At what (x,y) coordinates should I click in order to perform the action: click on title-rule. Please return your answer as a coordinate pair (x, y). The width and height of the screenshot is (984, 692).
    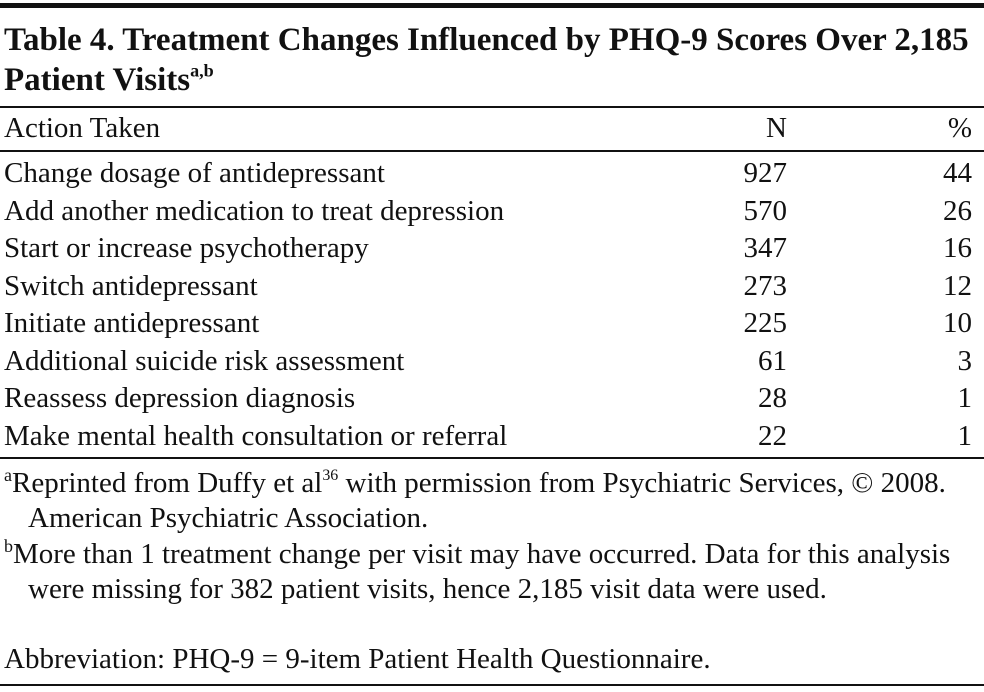
    Looking at the image, I should click on (492, 107).